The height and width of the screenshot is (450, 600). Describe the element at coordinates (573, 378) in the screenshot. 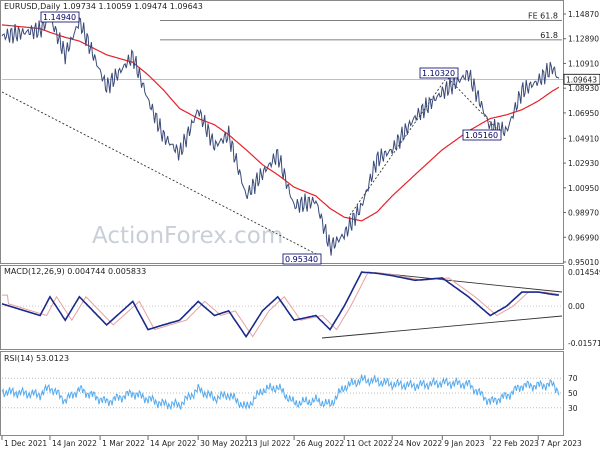

I see `rsi-tick-label: 70` at that location.